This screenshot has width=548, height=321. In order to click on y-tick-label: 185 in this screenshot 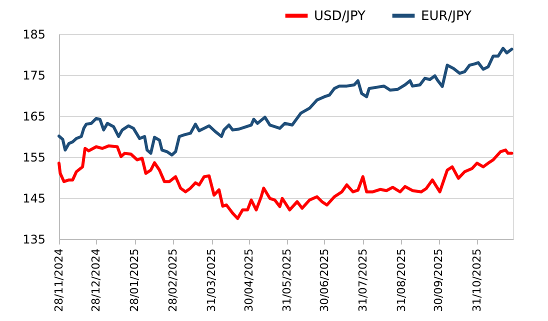, I will do `click(34, 35)`.